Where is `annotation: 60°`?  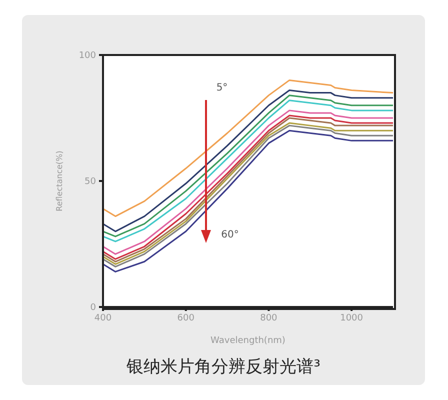
annotation: 60° is located at coordinates (230, 235).